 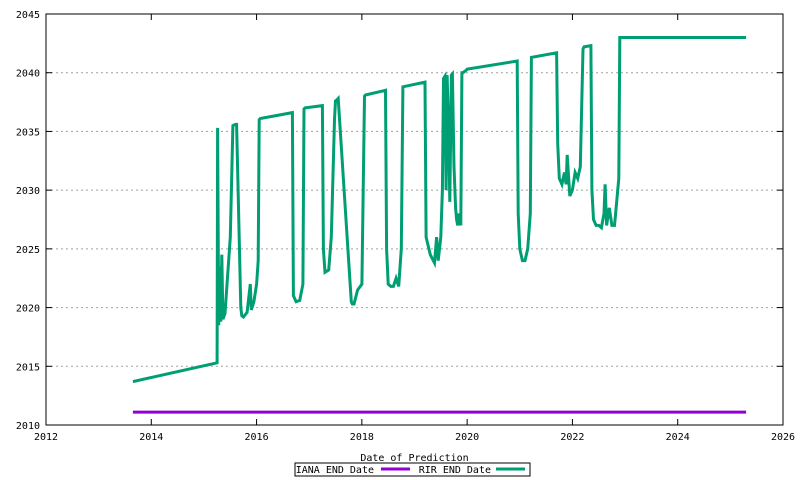 I want to click on x-tick-label: 2020, so click(x=467, y=437).